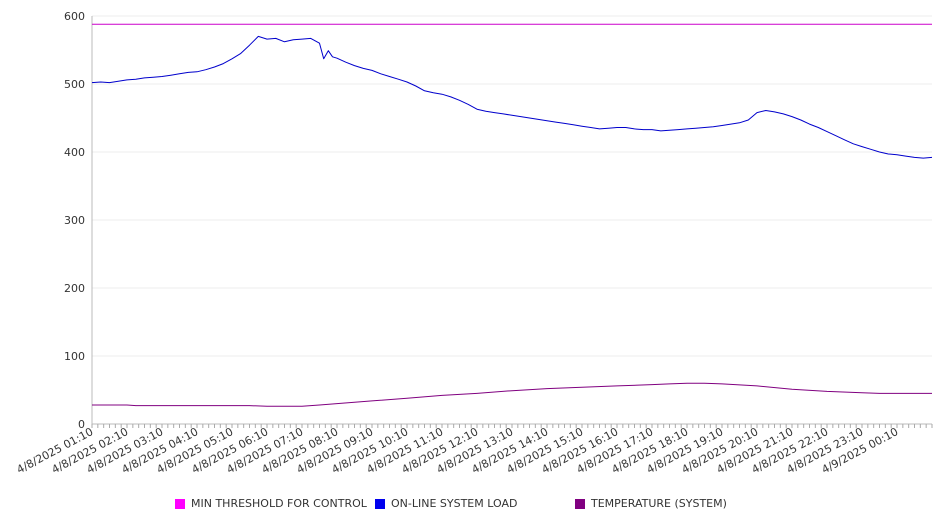 The image size is (946, 526). Describe the element at coordinates (74, 84) in the screenshot. I see `y-tick-label: 500` at that location.